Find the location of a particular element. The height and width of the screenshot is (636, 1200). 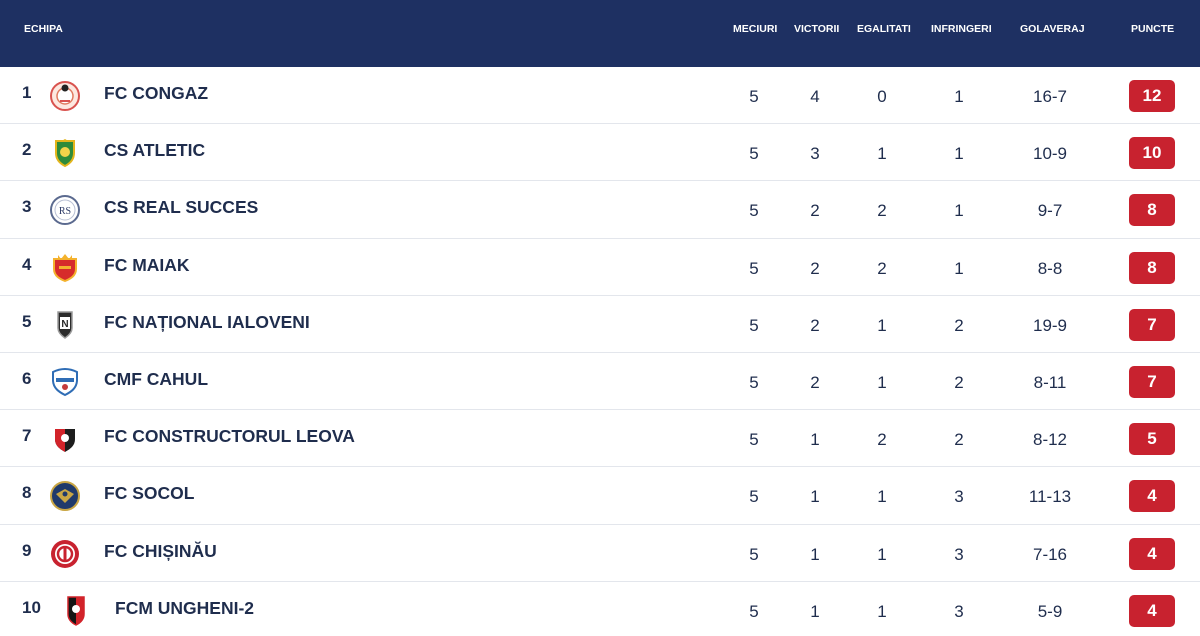

cell-goals: 8-11 is located at coordinates (1050, 382).